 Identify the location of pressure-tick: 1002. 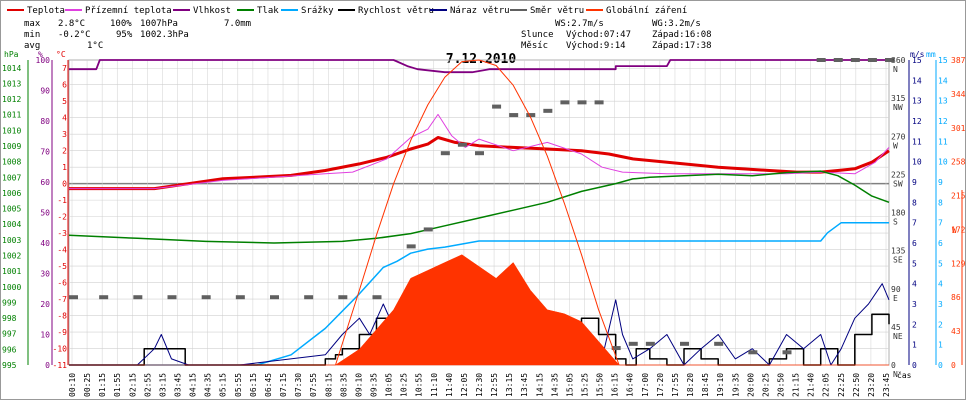
(11, 256).